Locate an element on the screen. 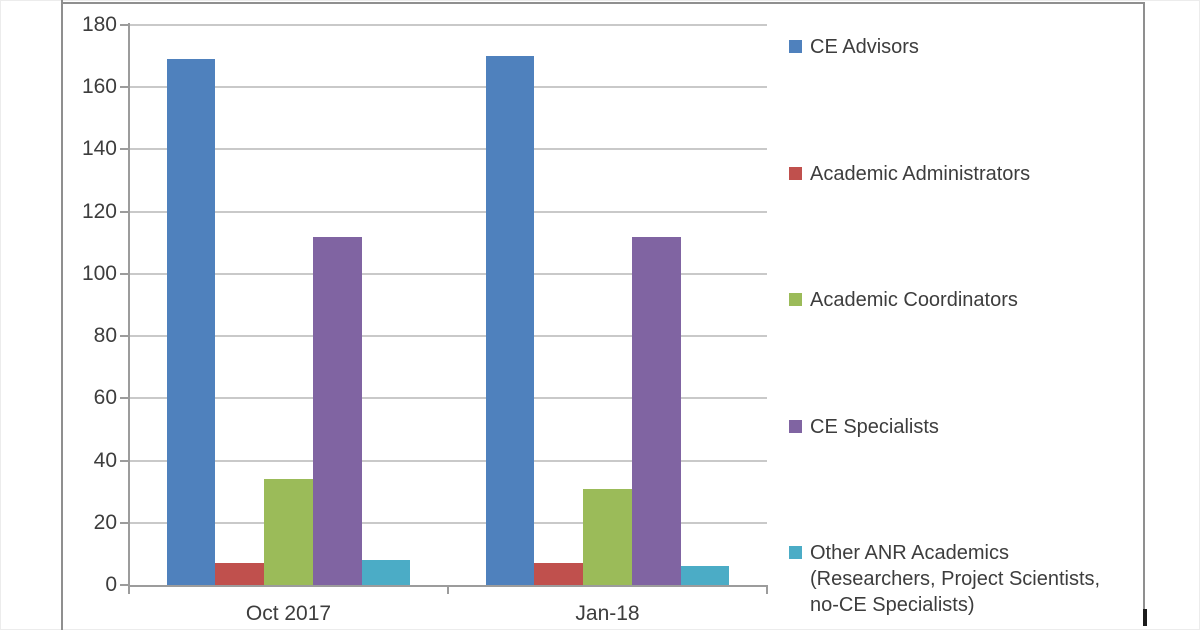 Image resolution: width=1200 pixels, height=630 pixels. bar-academic-2-cat1 is located at coordinates (607, 536).